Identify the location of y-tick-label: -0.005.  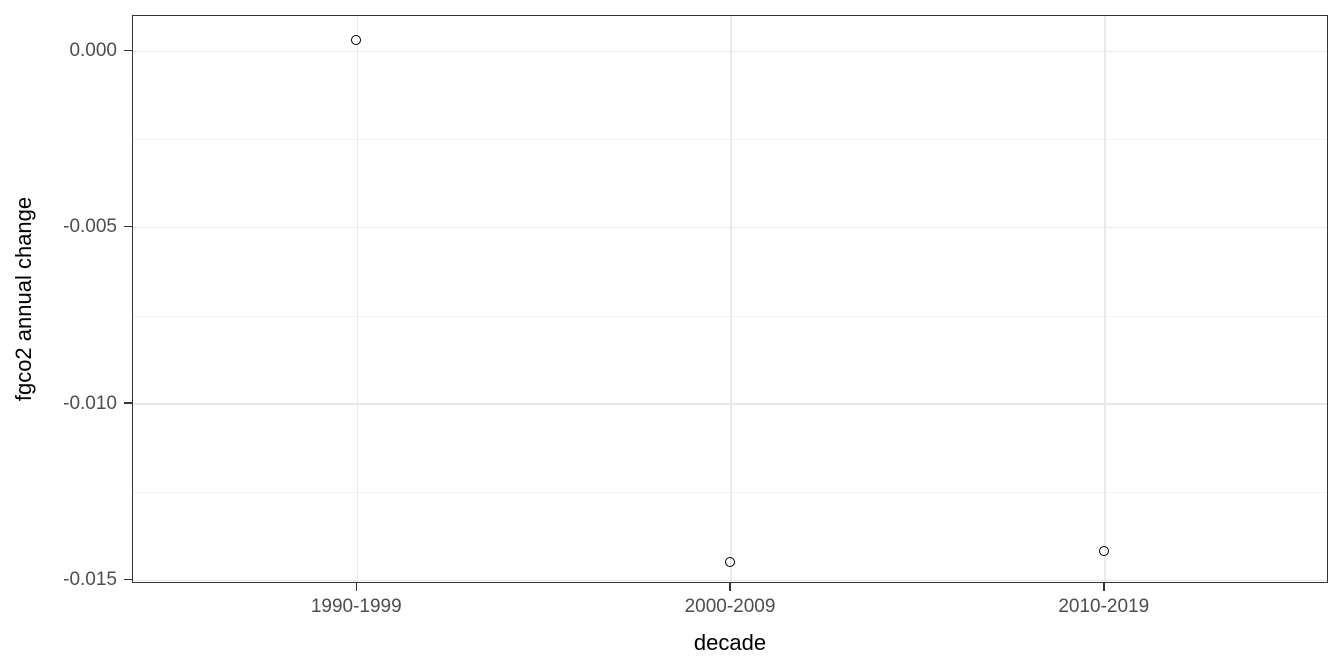
(90, 227).